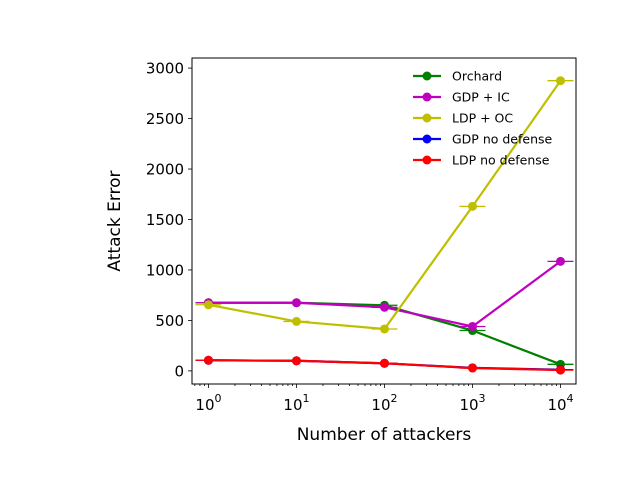  Describe the element at coordinates (296, 403) in the screenshot. I see `x-tick-label: 10¹` at that location.